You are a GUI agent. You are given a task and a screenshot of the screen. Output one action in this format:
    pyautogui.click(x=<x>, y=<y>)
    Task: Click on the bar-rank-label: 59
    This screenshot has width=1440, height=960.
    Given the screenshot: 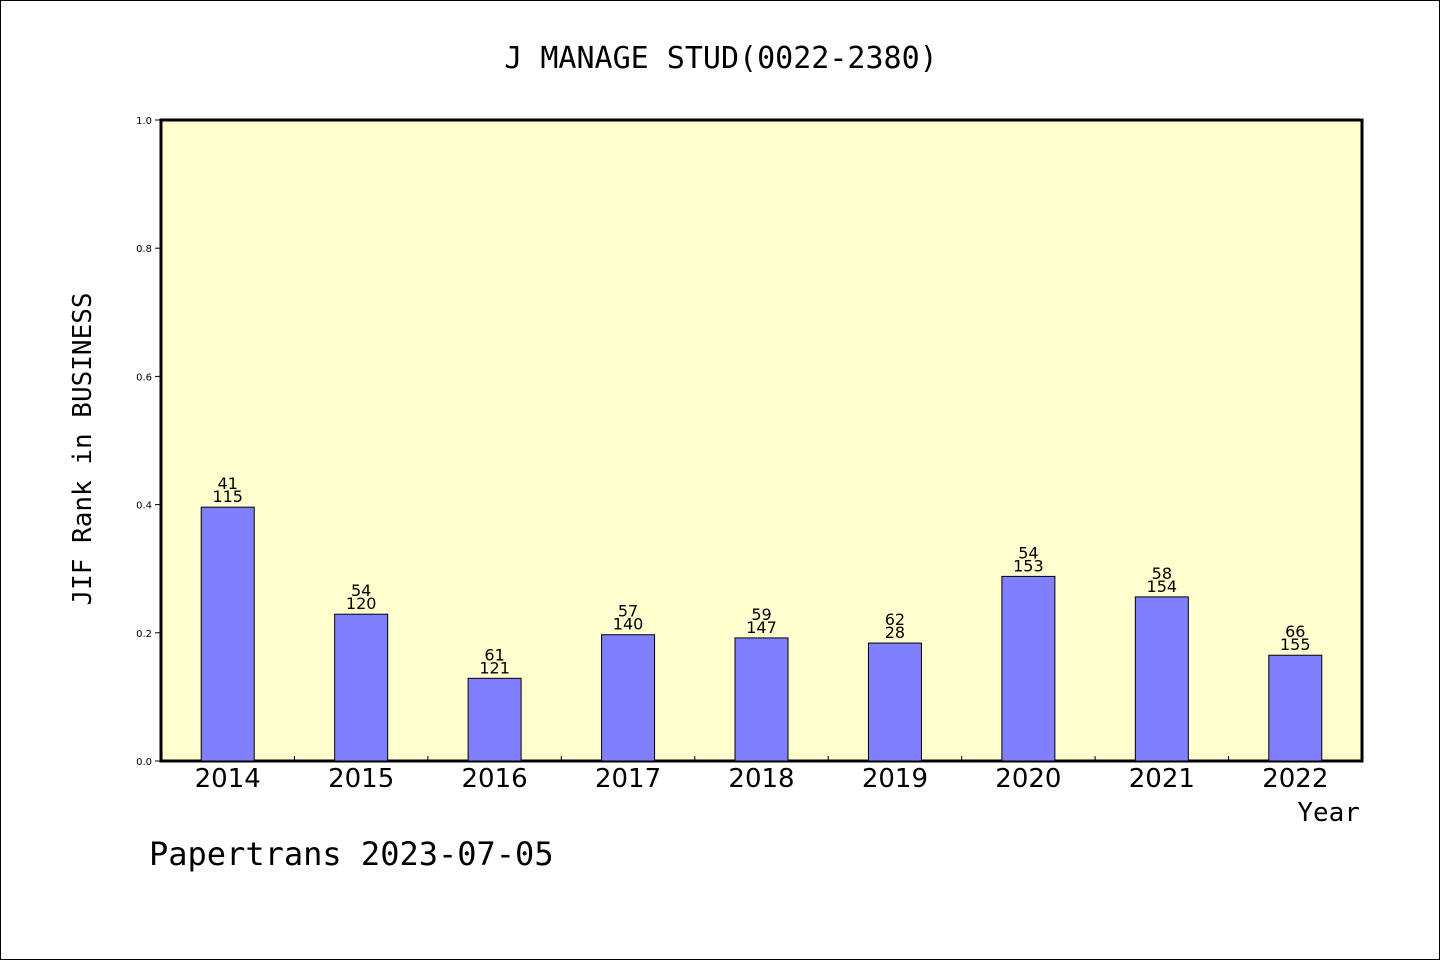 What is the action you would take?
    pyautogui.click(x=761, y=614)
    